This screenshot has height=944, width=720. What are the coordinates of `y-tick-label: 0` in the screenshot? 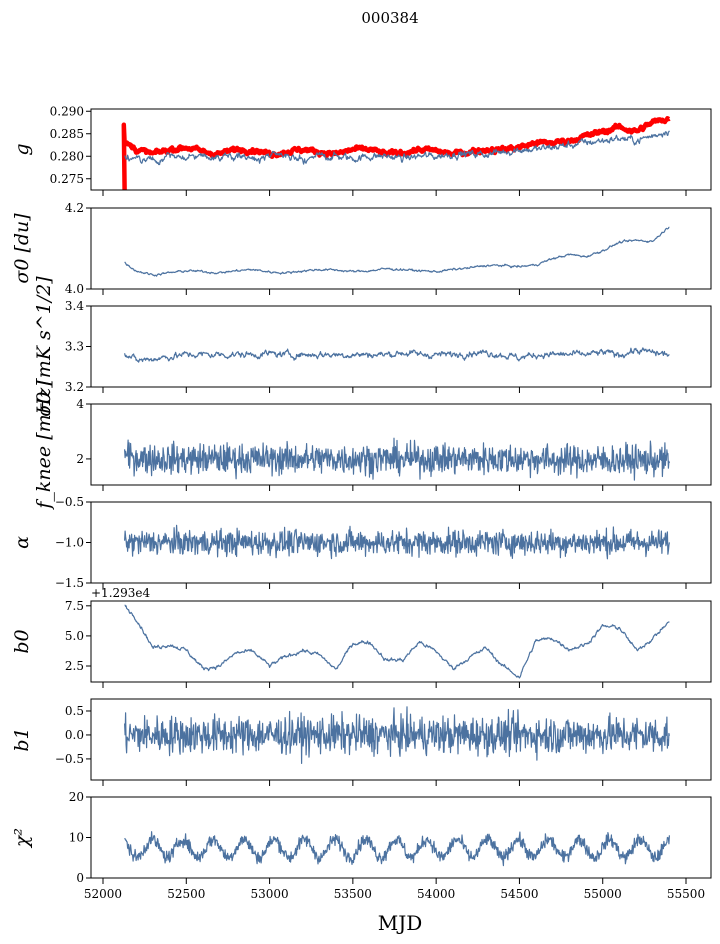 It's located at (80, 878).